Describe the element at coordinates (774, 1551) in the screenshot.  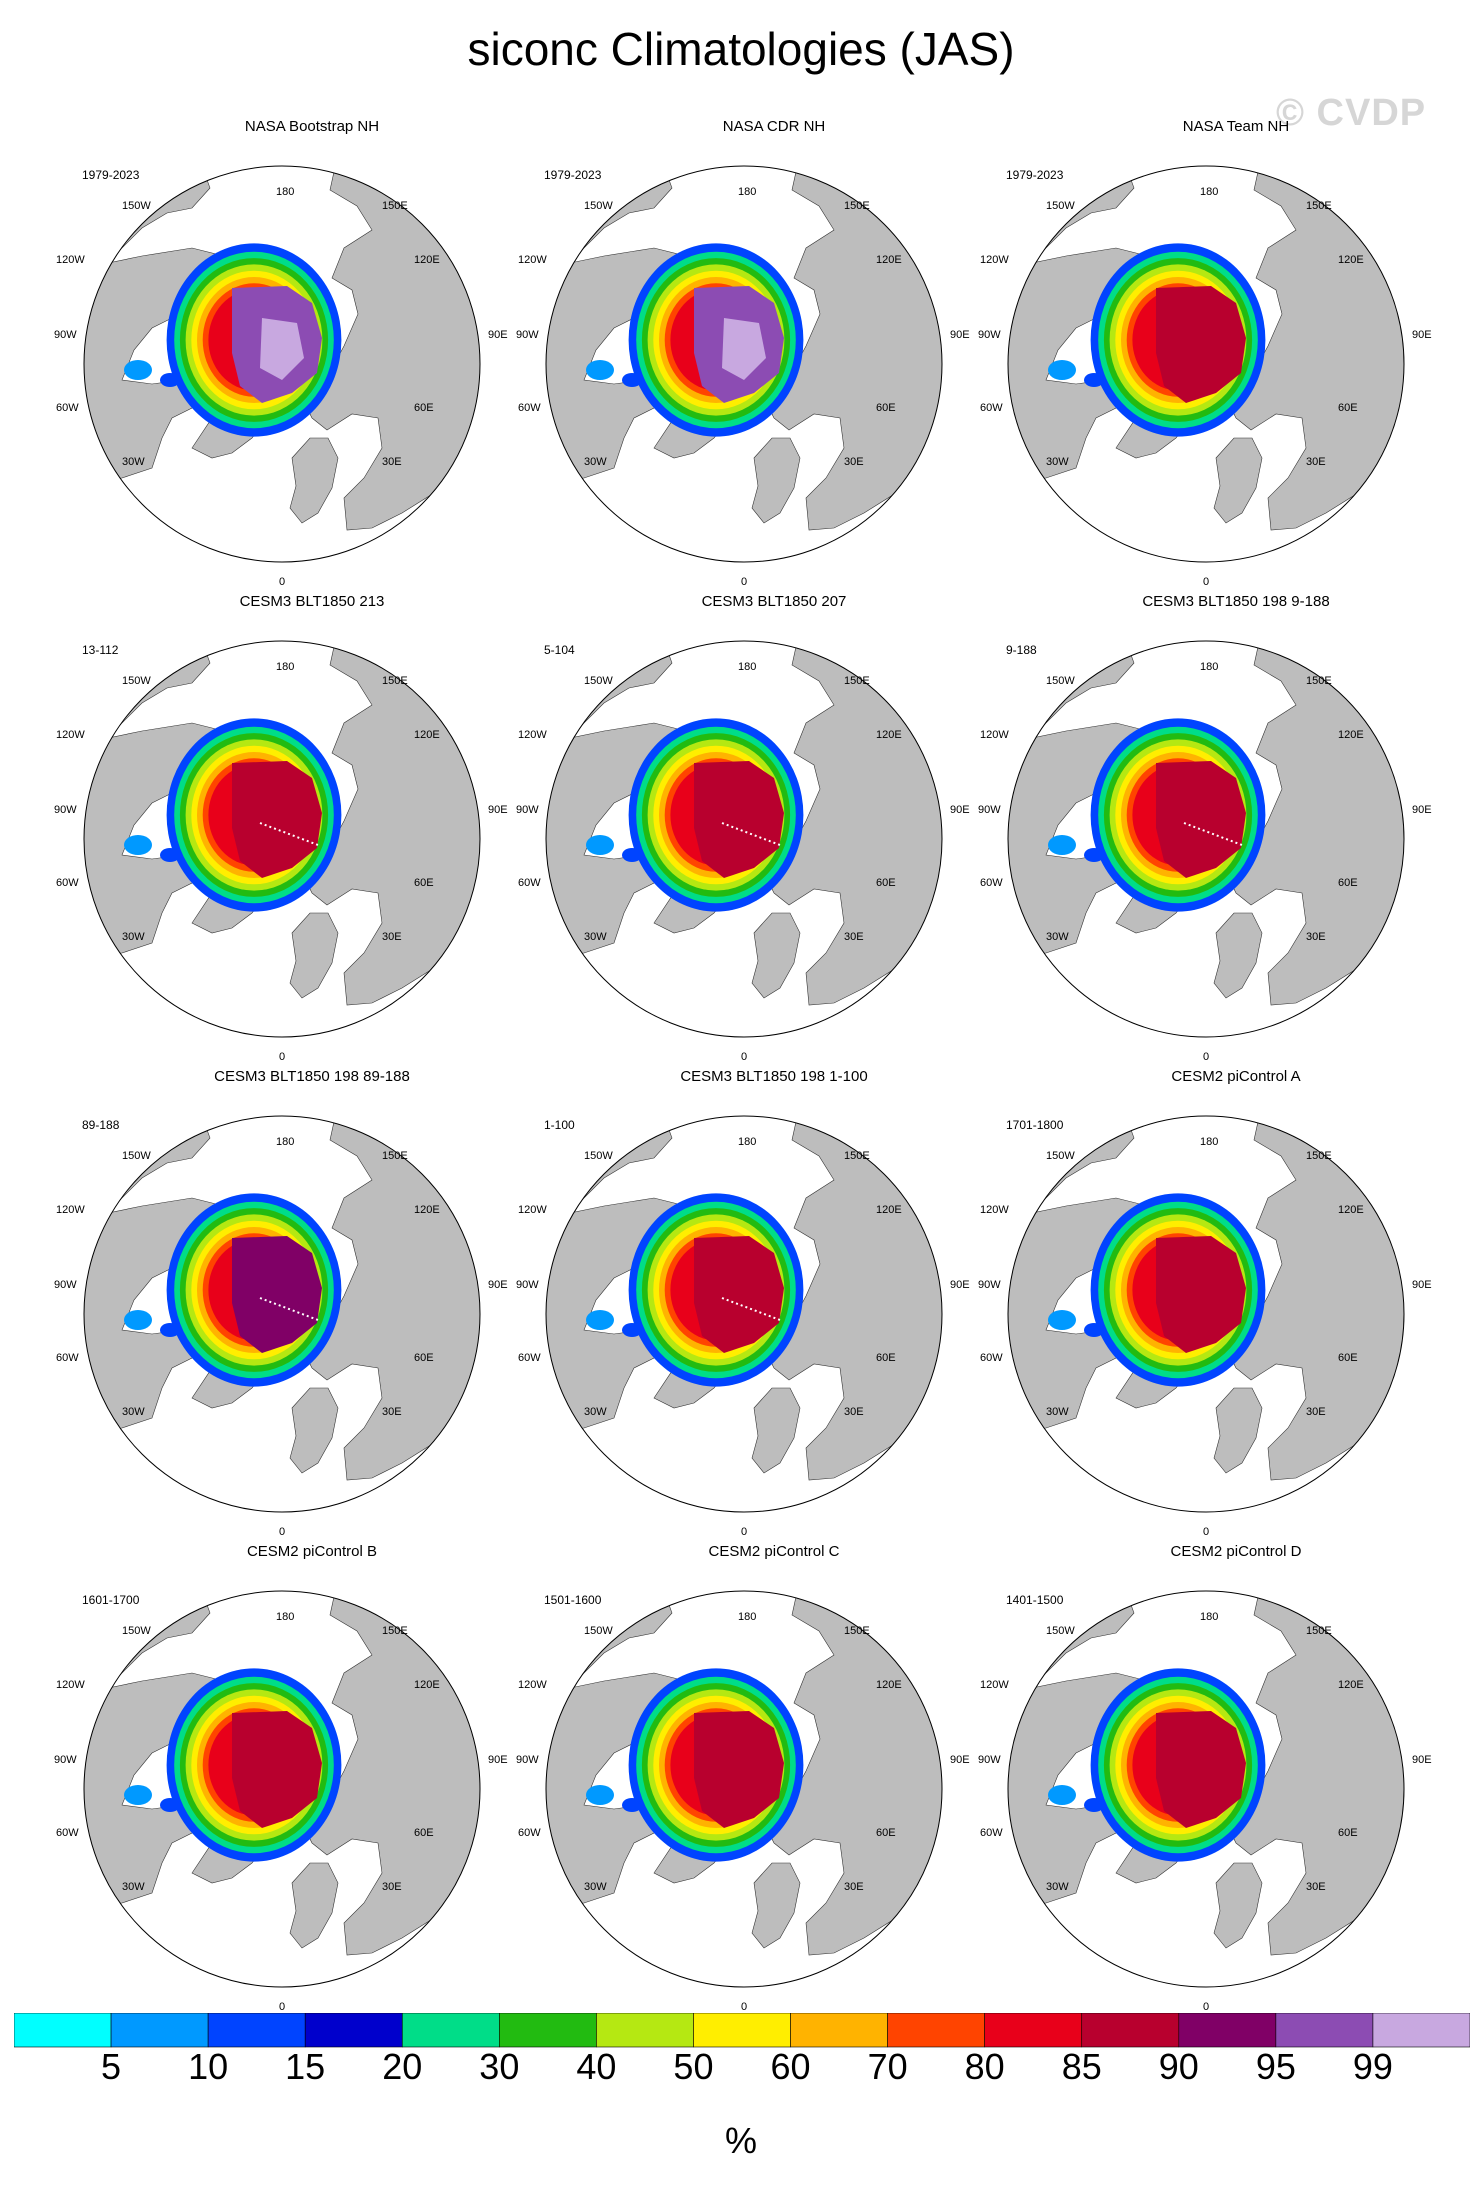
I see `panel-title: CESM2 piControl C` at that location.